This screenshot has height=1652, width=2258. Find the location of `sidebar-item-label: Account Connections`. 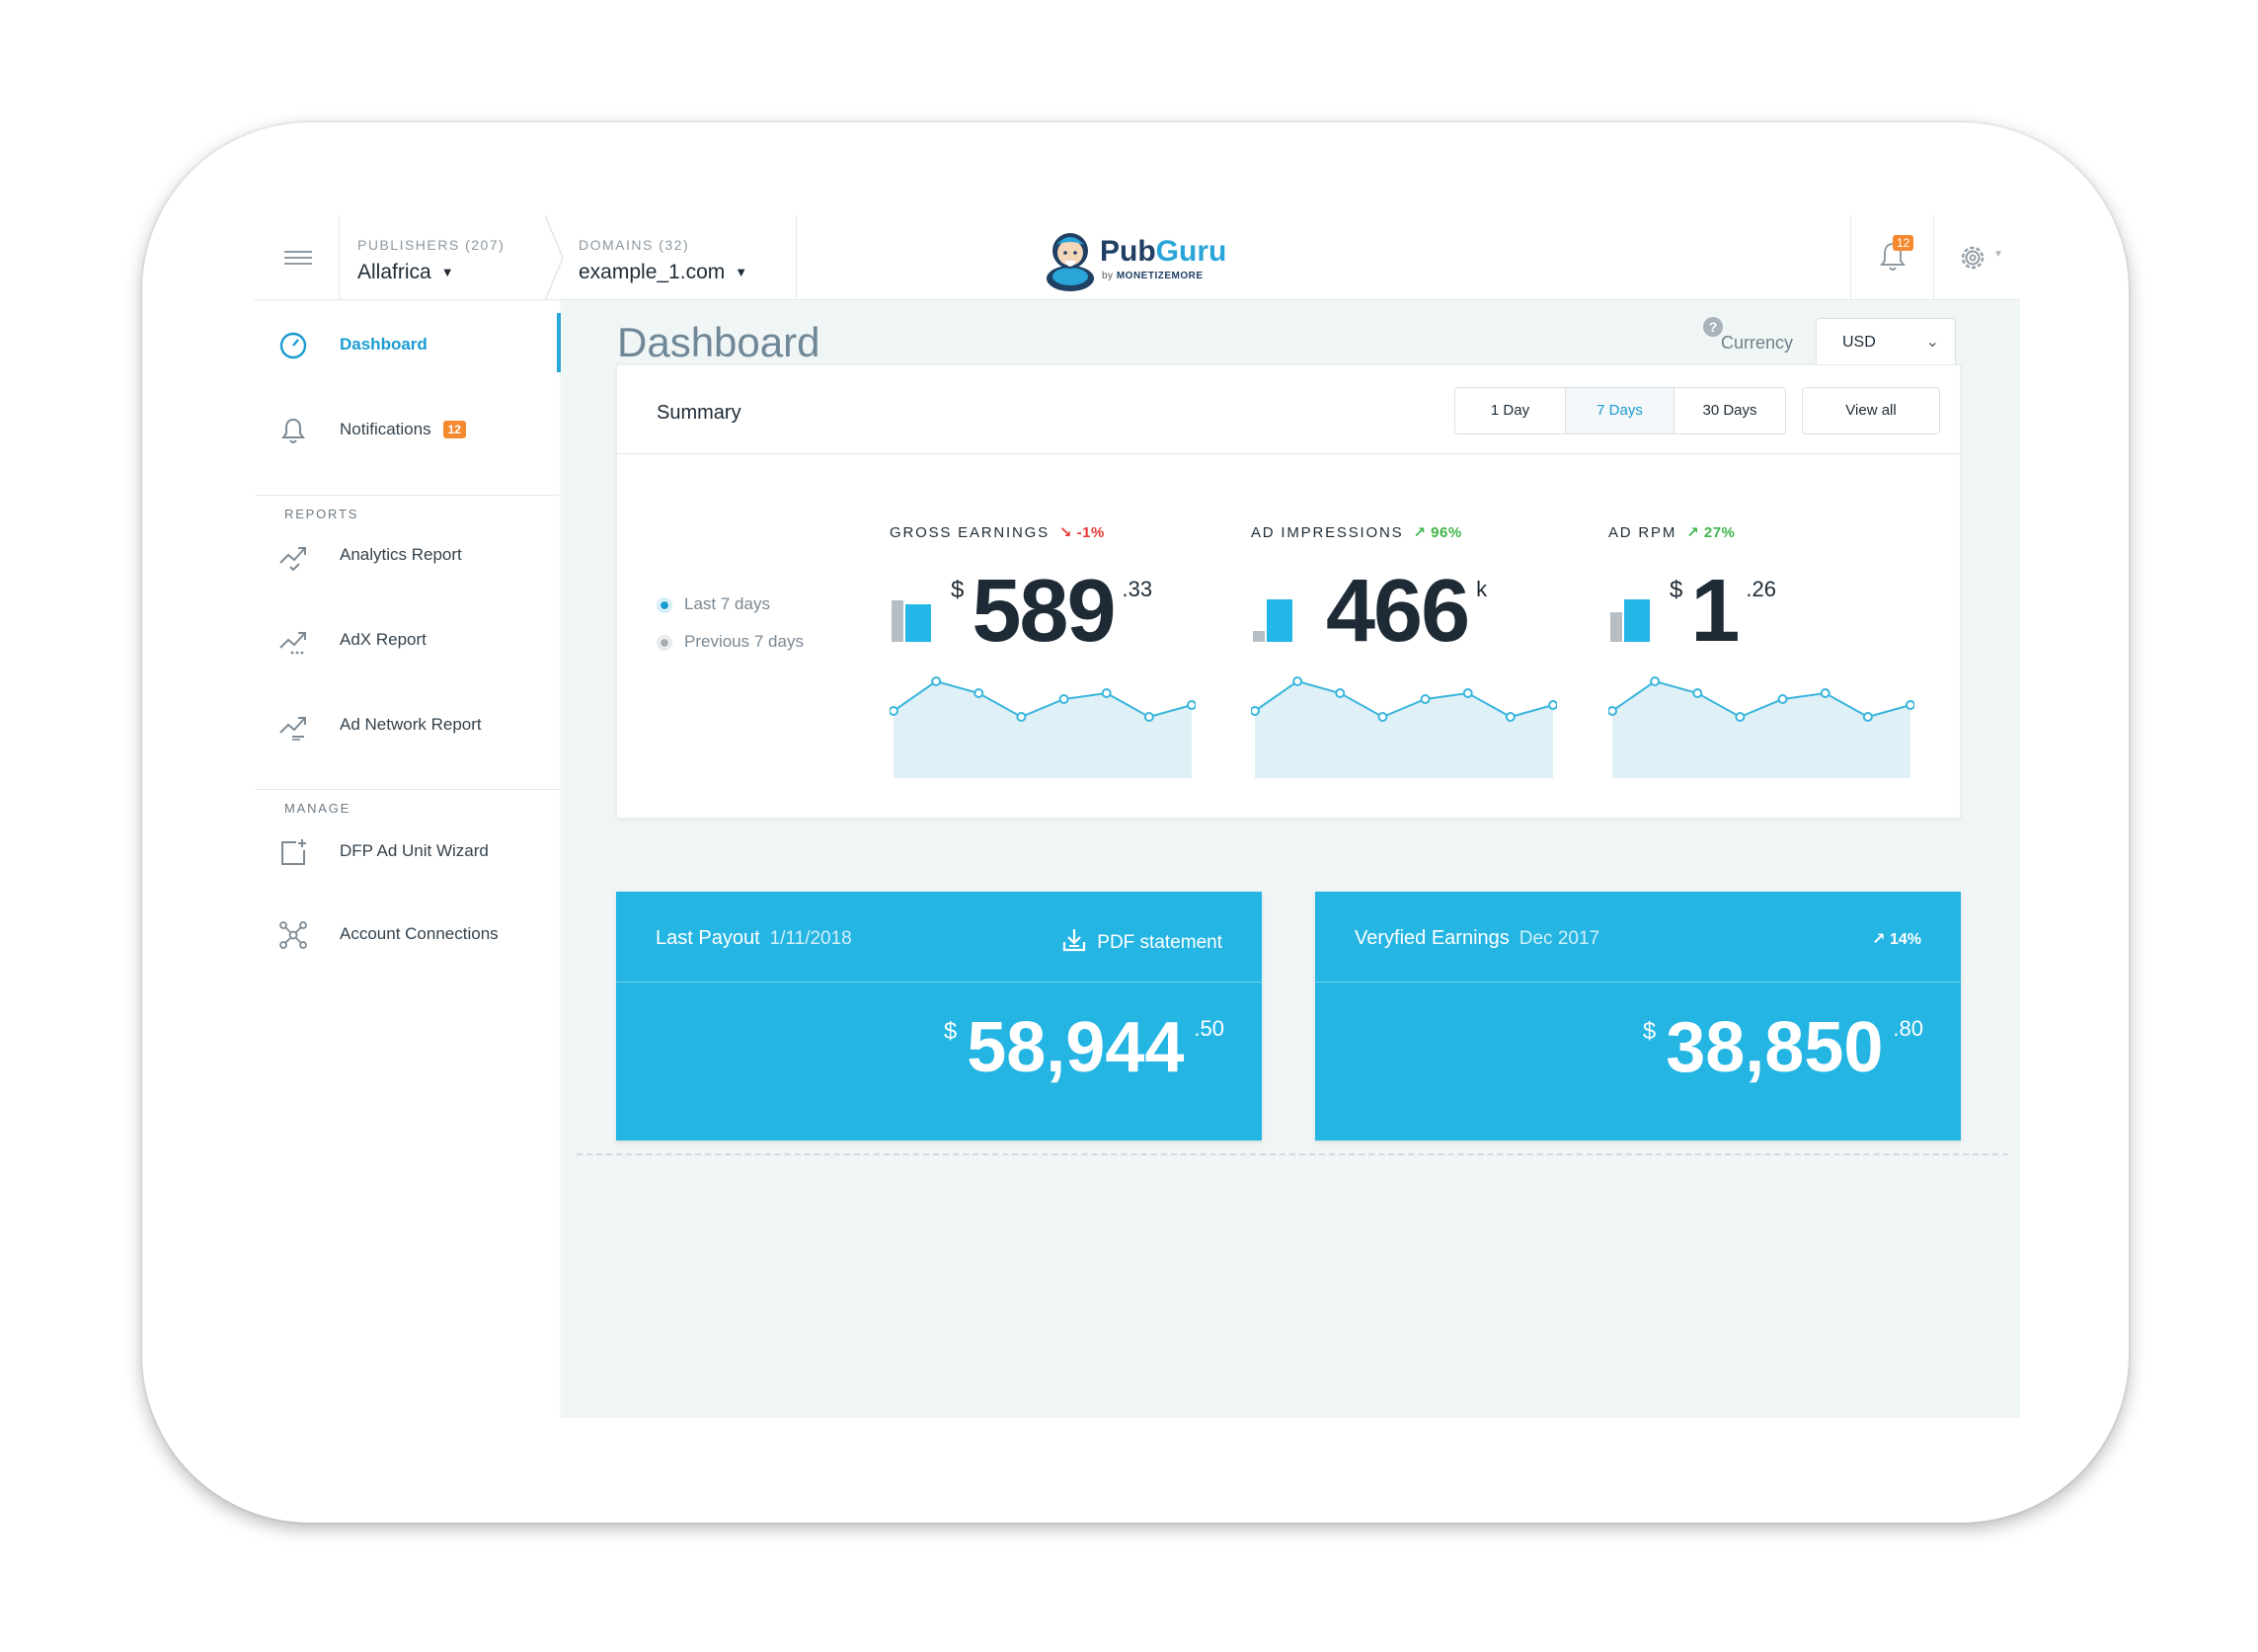

sidebar-item-label: Account Connections is located at coordinates (419, 933).